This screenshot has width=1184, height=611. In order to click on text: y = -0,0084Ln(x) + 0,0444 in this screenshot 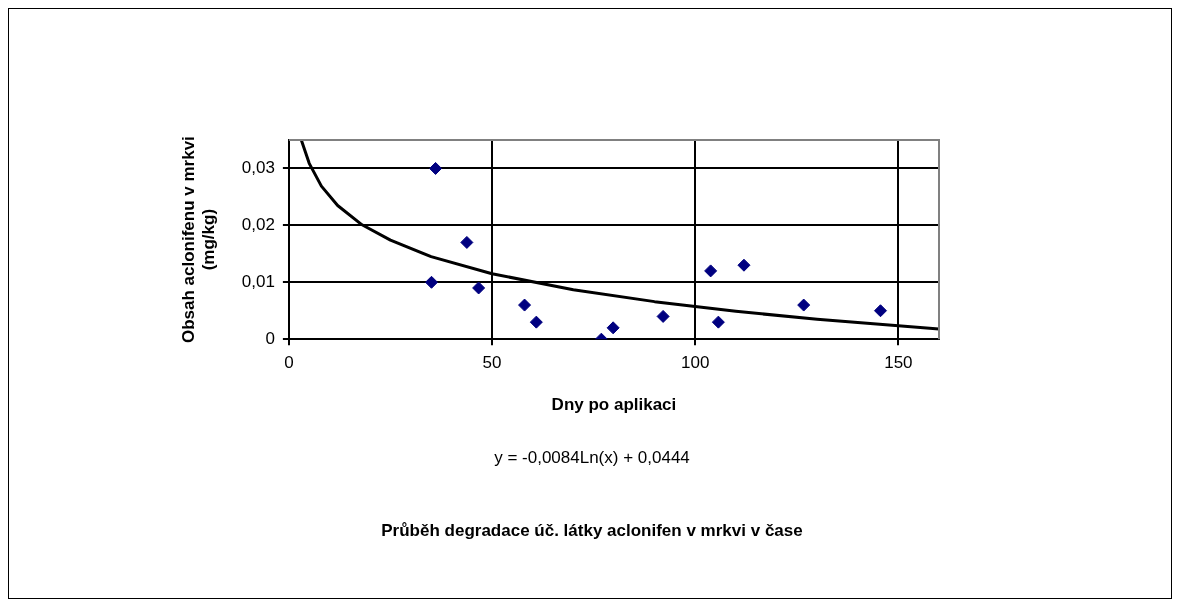, I will do `click(592, 458)`.